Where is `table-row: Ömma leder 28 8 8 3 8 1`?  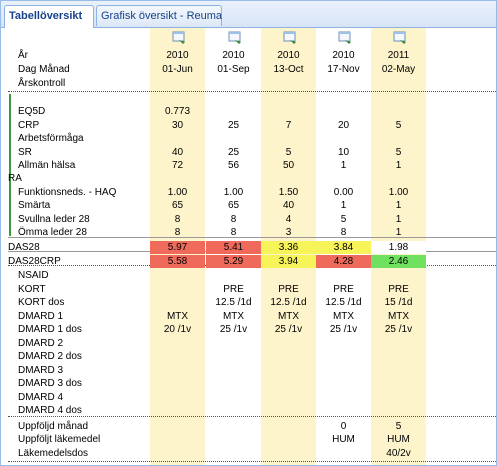
table-row: Ömma leder 28 8 8 3 8 1 is located at coordinates (248, 232).